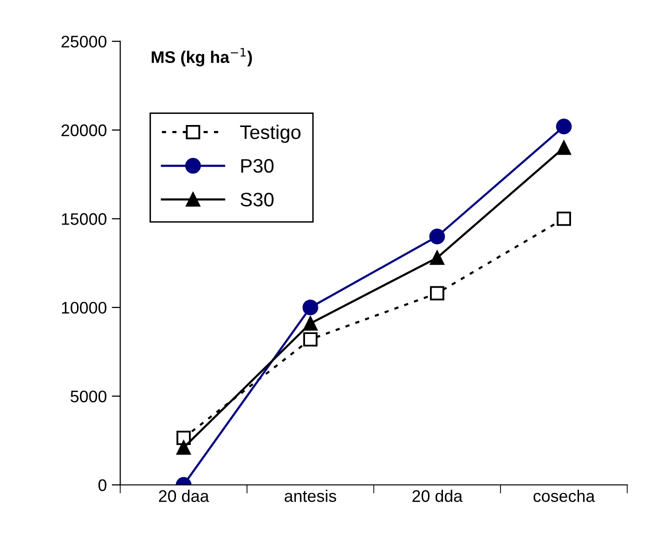  I want to click on x-tick-label: 20 daa, so click(184, 496).